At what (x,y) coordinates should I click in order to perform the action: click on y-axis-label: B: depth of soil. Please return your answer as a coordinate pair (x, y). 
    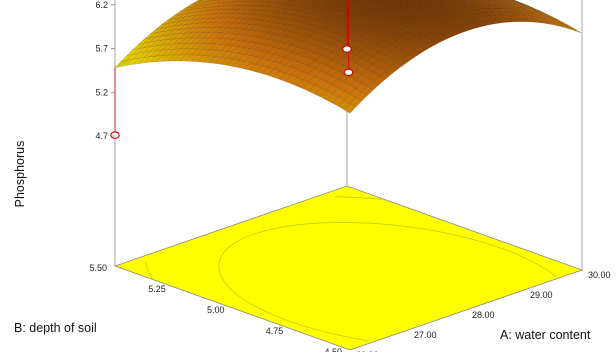
    Looking at the image, I should click on (55, 328).